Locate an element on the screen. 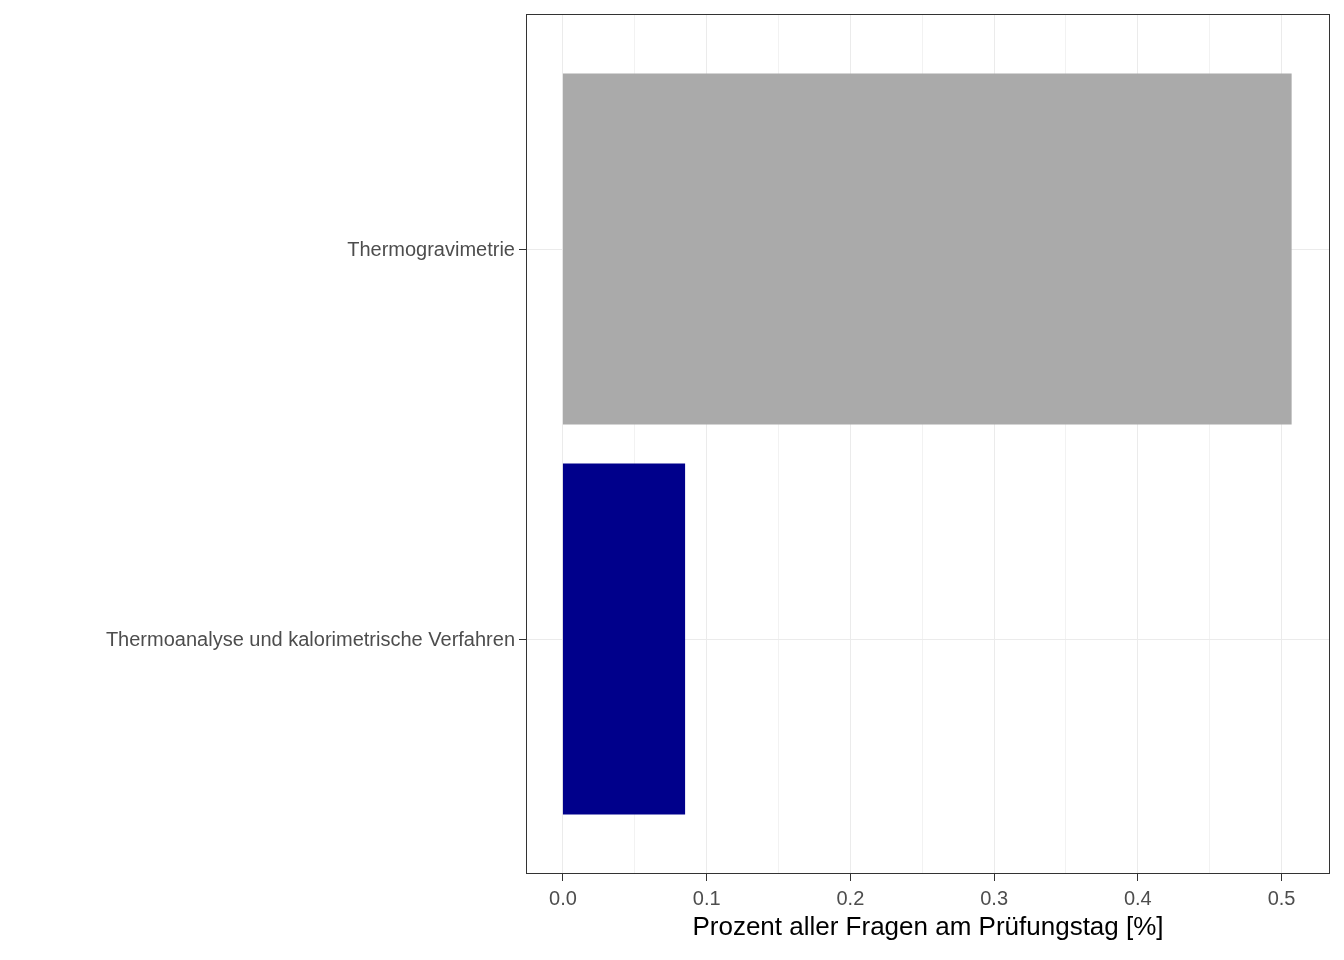  x-tick-label: 0.0 is located at coordinates (563, 898).